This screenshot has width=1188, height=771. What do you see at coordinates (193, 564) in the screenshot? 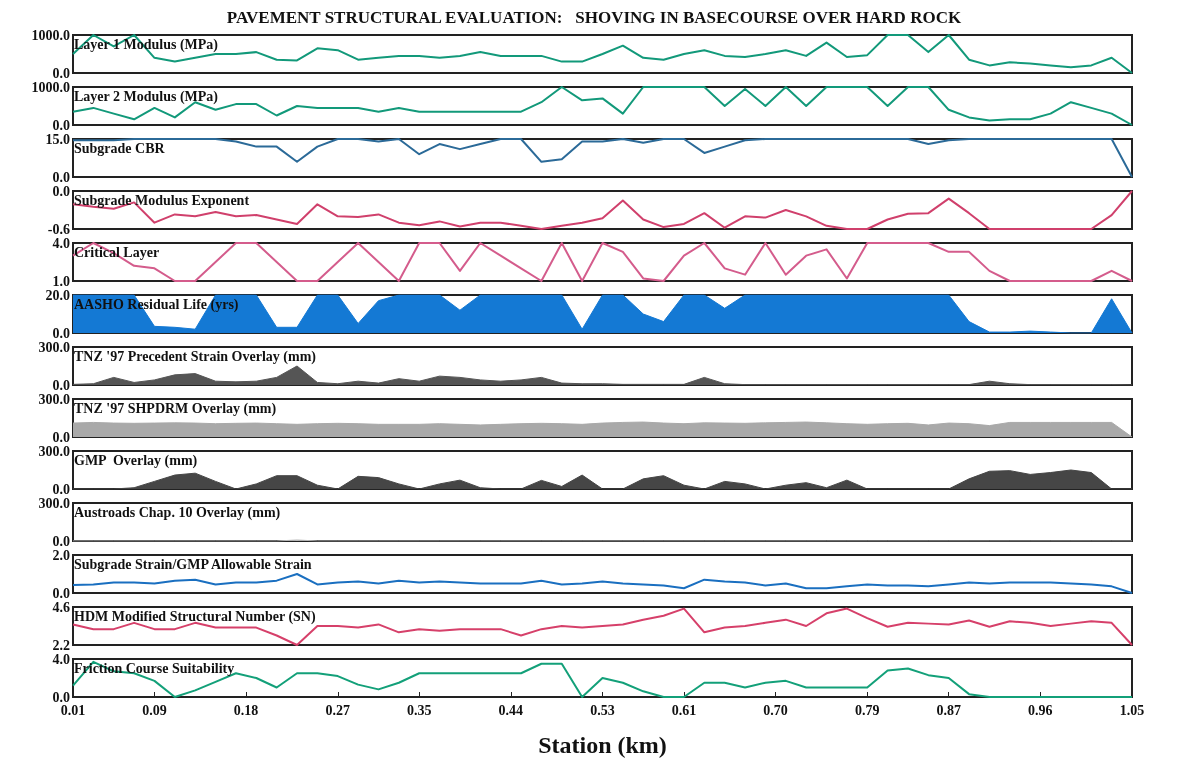
I see `chart-title: Subgrade Strain/GMP Allowable Strain` at bounding box center [193, 564].